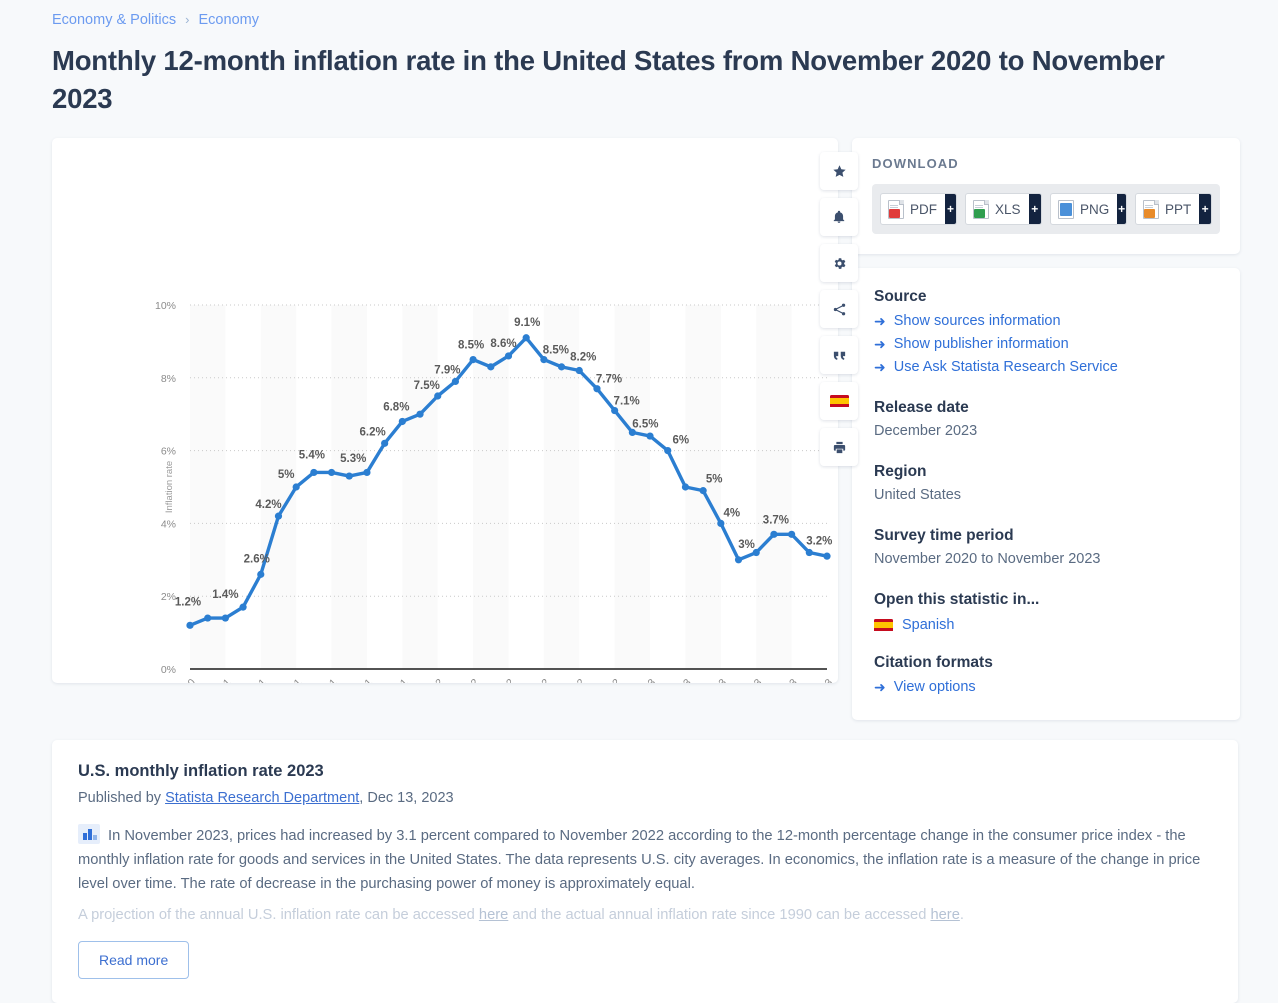 The image size is (1278, 1003). Describe the element at coordinates (1066, 209) in the screenshot. I see `png-file-icon` at that location.